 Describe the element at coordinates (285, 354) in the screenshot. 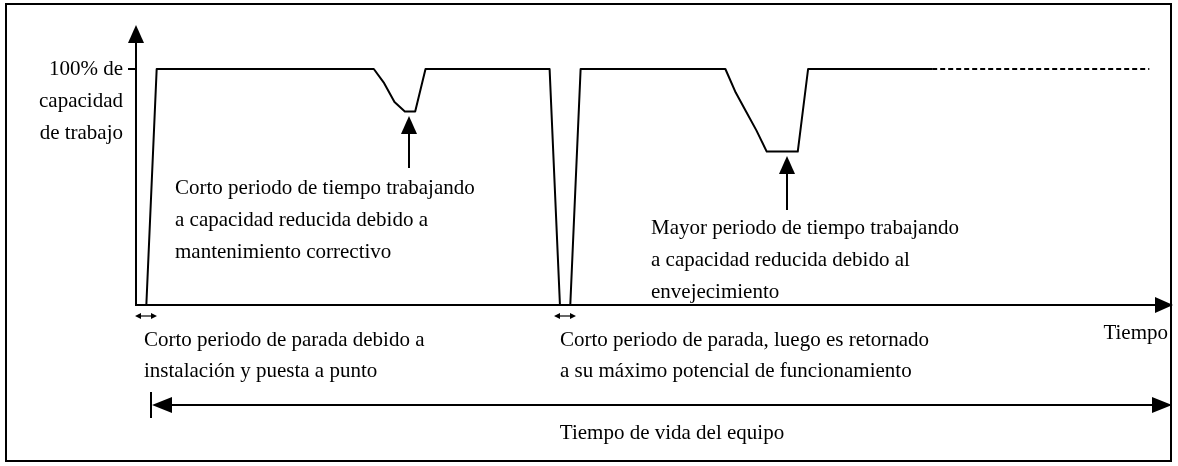

I see `text: Corto periodo de parada debido a instalación y puesta a punto` at that location.